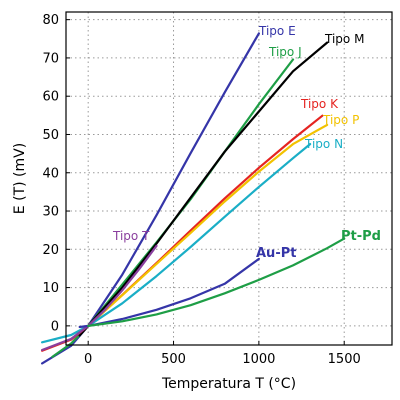  What do you see at coordinates (169, 293) in the screenshot?
I see `series-line-au-pt` at bounding box center [169, 293].